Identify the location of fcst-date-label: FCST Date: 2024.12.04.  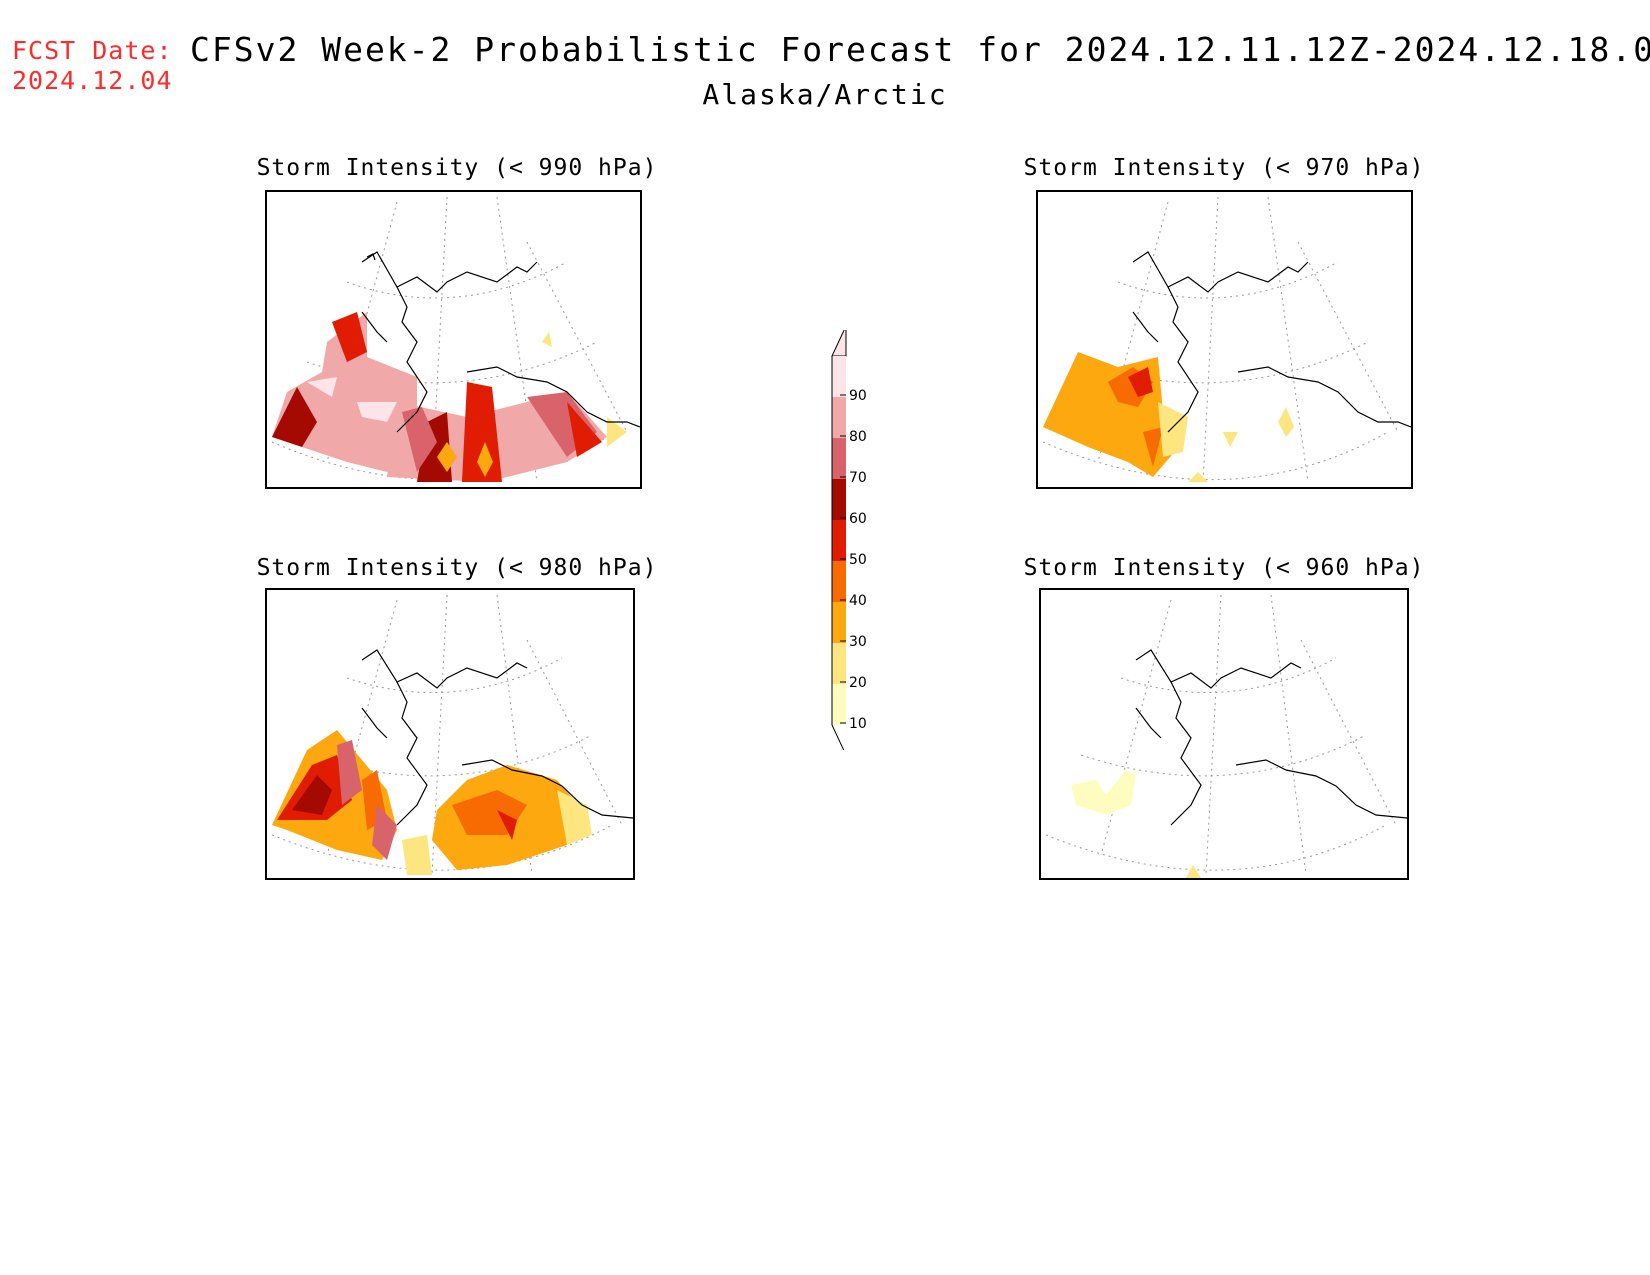
(92, 65).